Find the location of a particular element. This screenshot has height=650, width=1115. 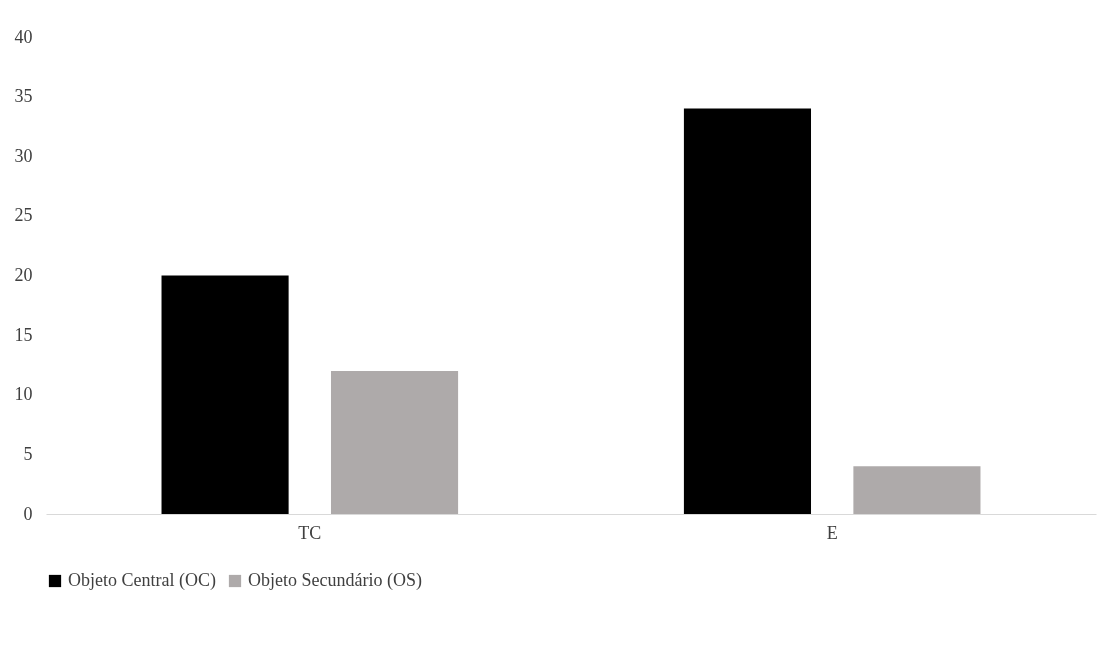

legend-label: Objeto Secundário (OS) is located at coordinates (335, 580).